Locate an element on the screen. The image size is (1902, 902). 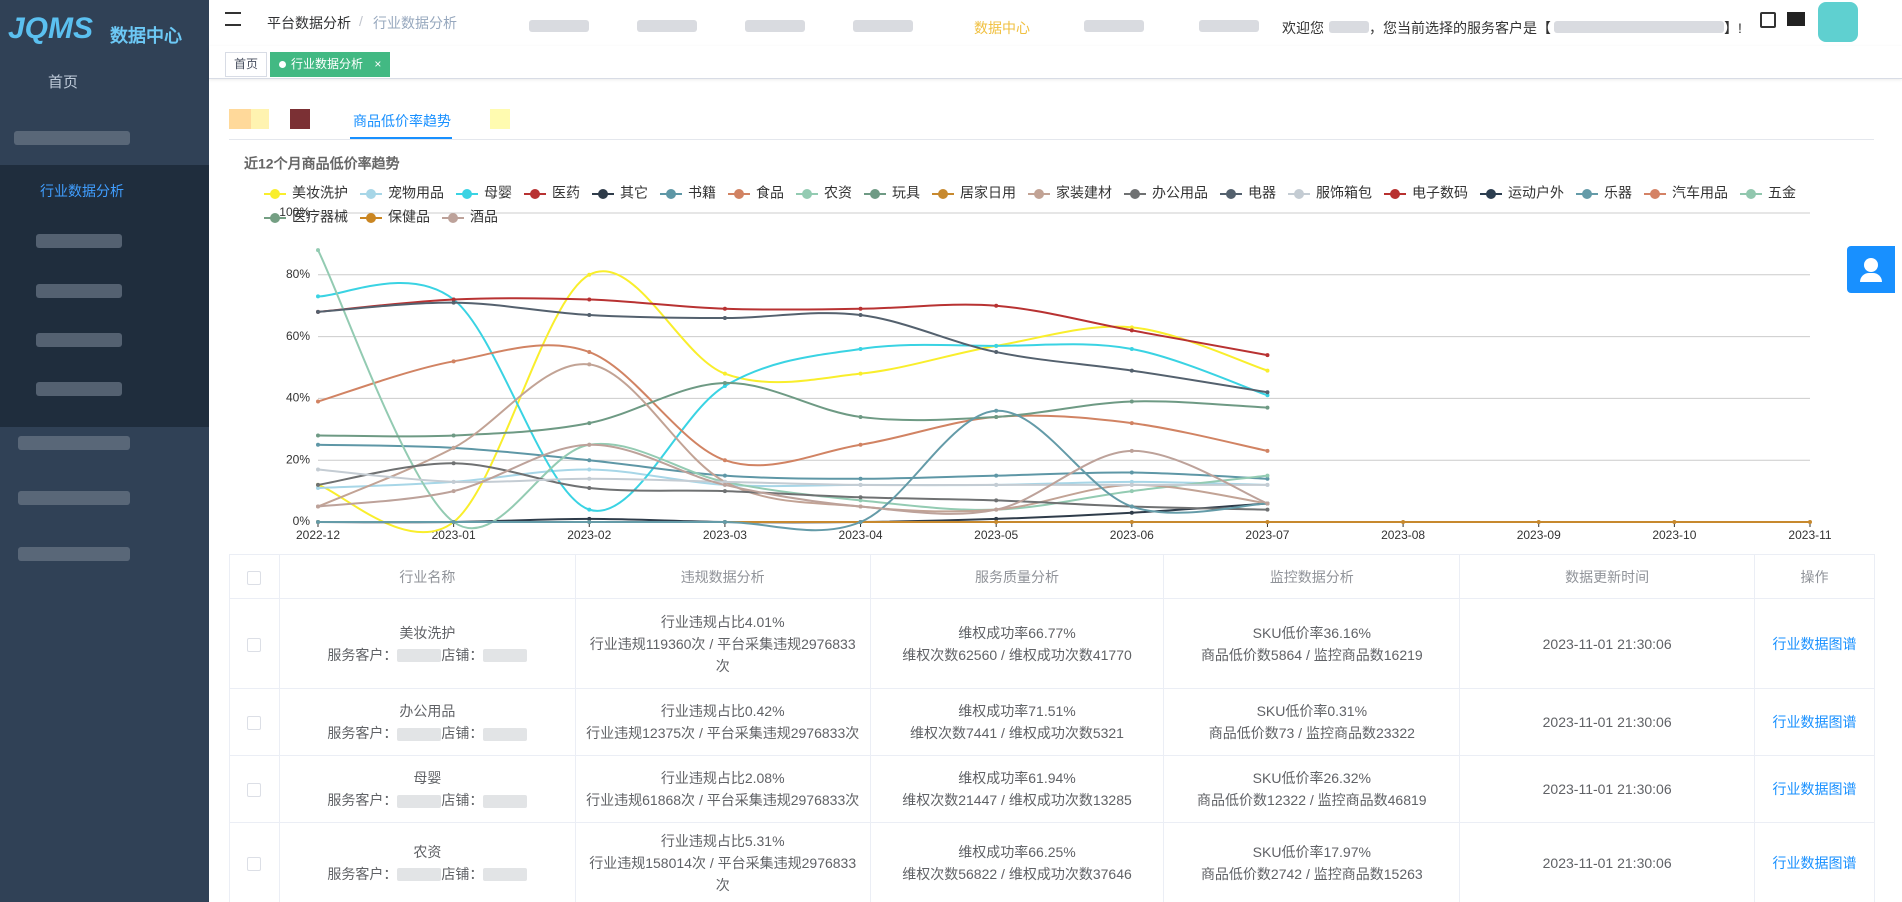
legend-label: 农资 is located at coordinates (838, 193).